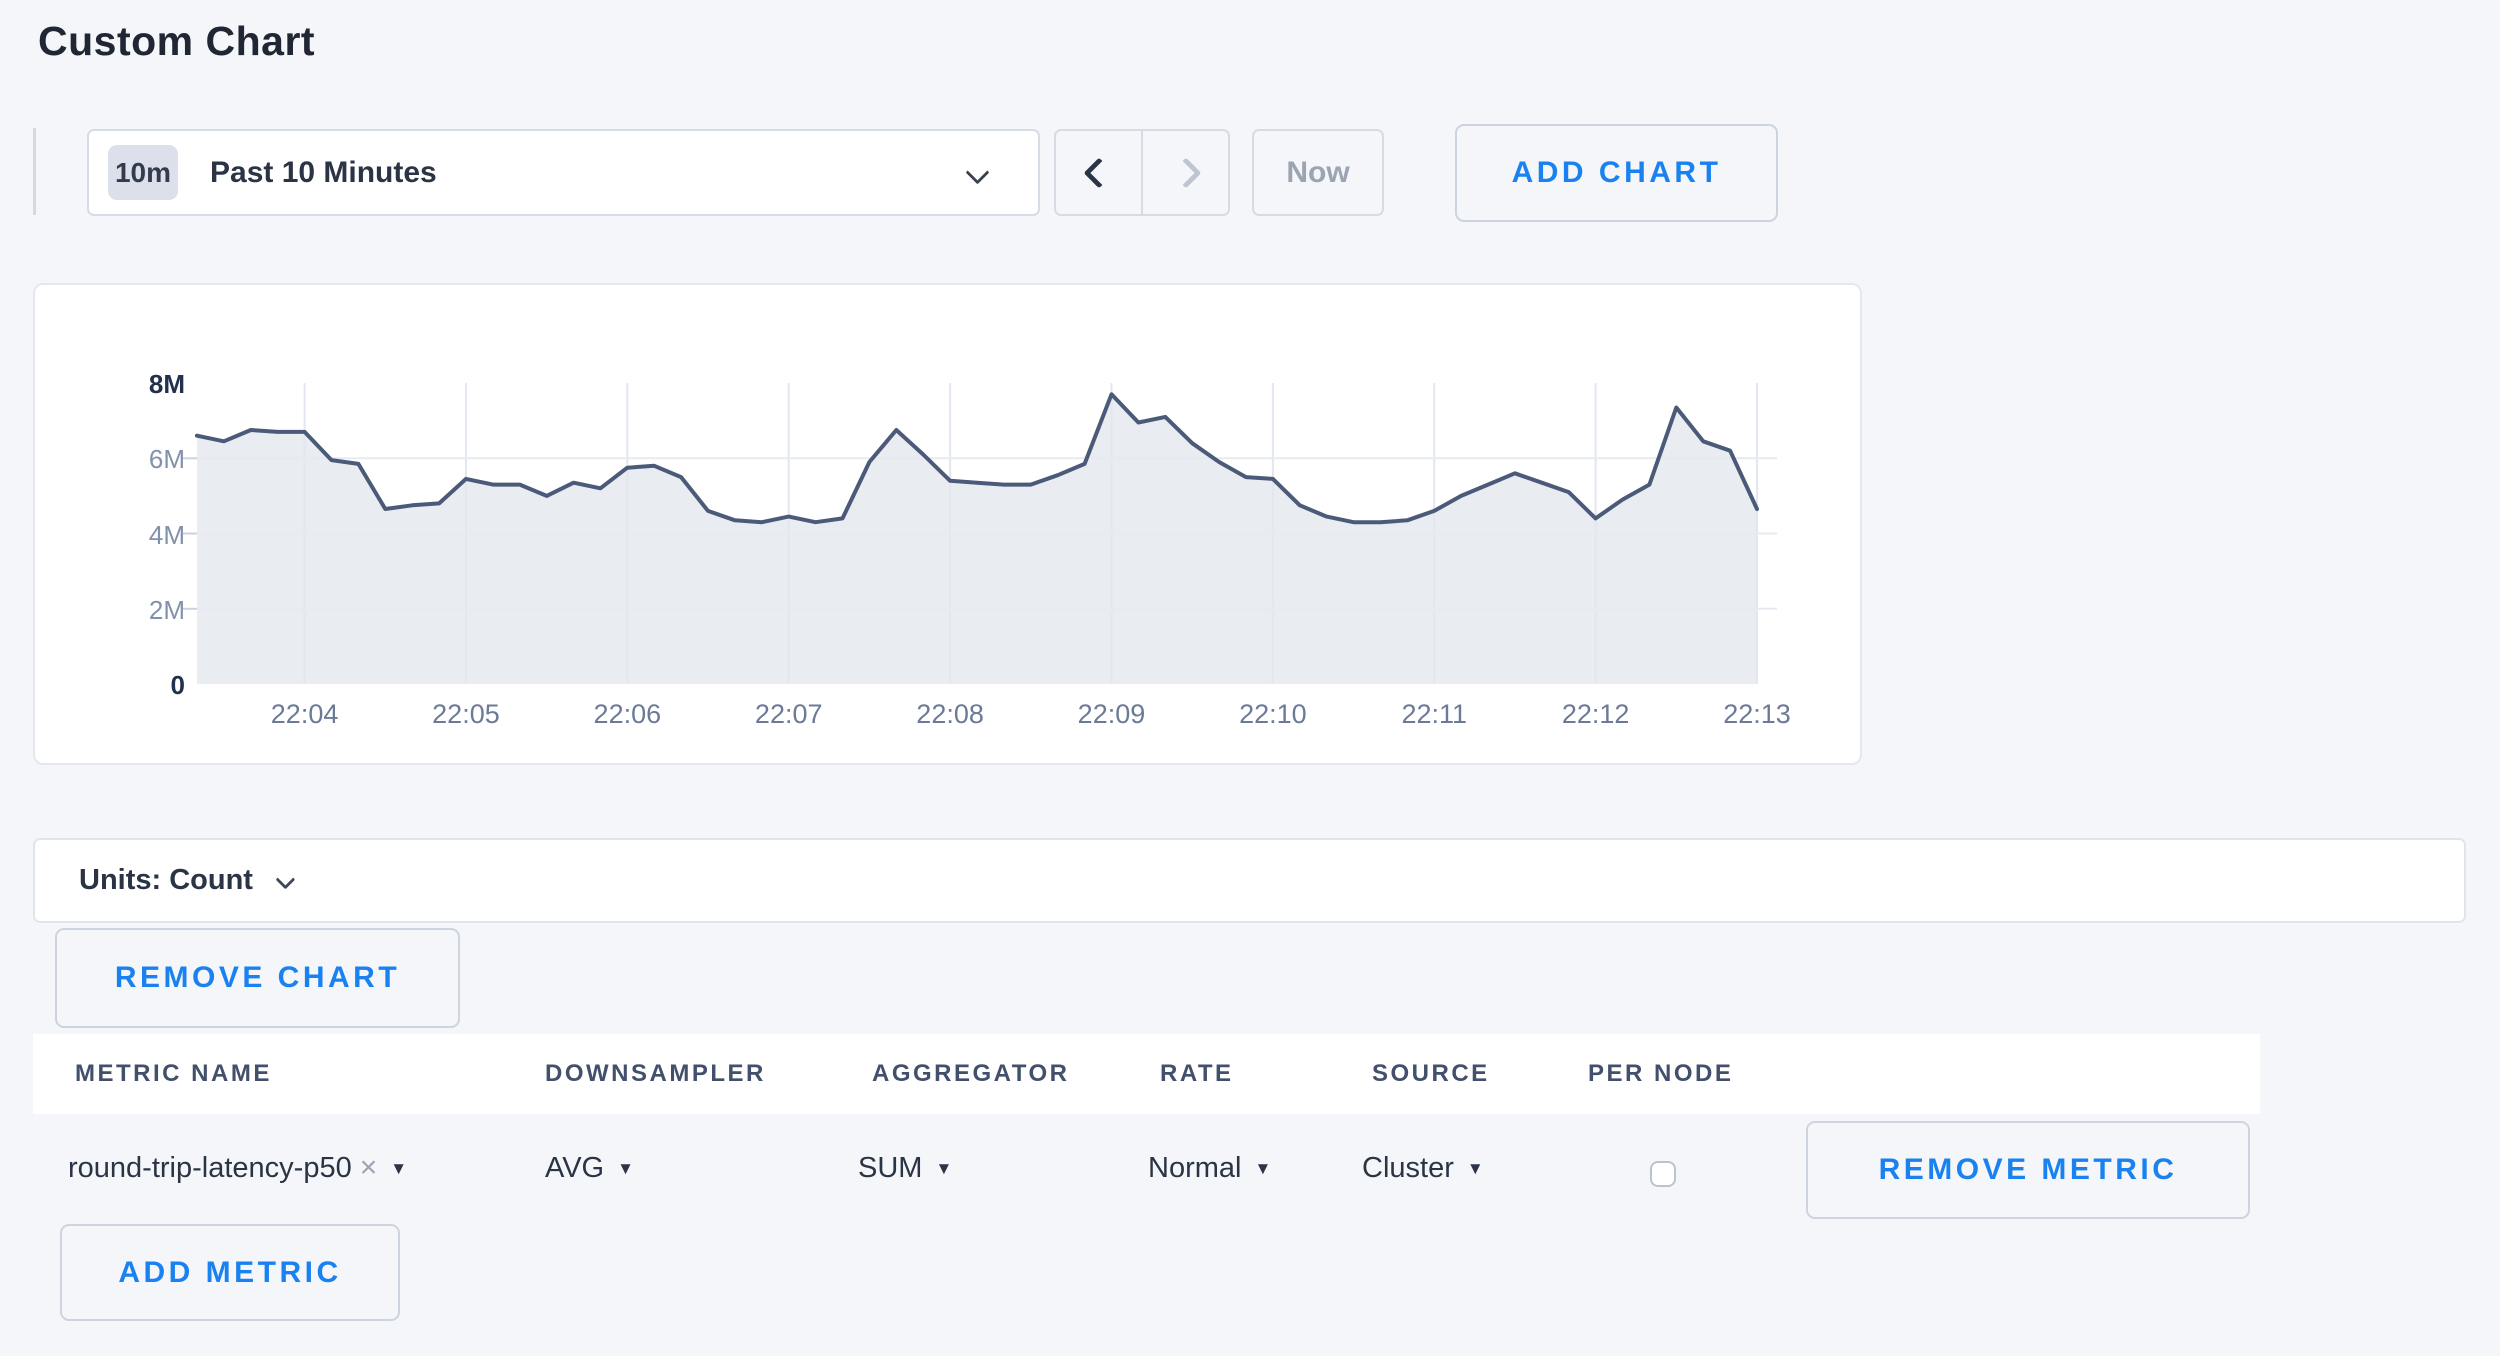 The width and height of the screenshot is (2500, 1356). I want to click on aggregator-value: SUM, so click(890, 1167).